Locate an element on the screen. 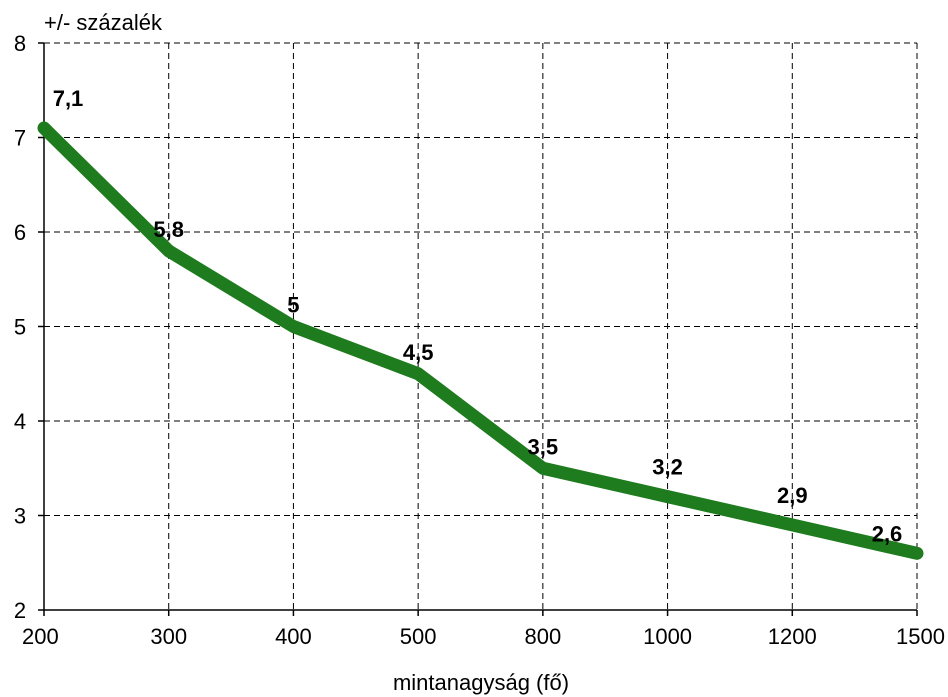  data-label: 3,5 is located at coordinates (543, 446).